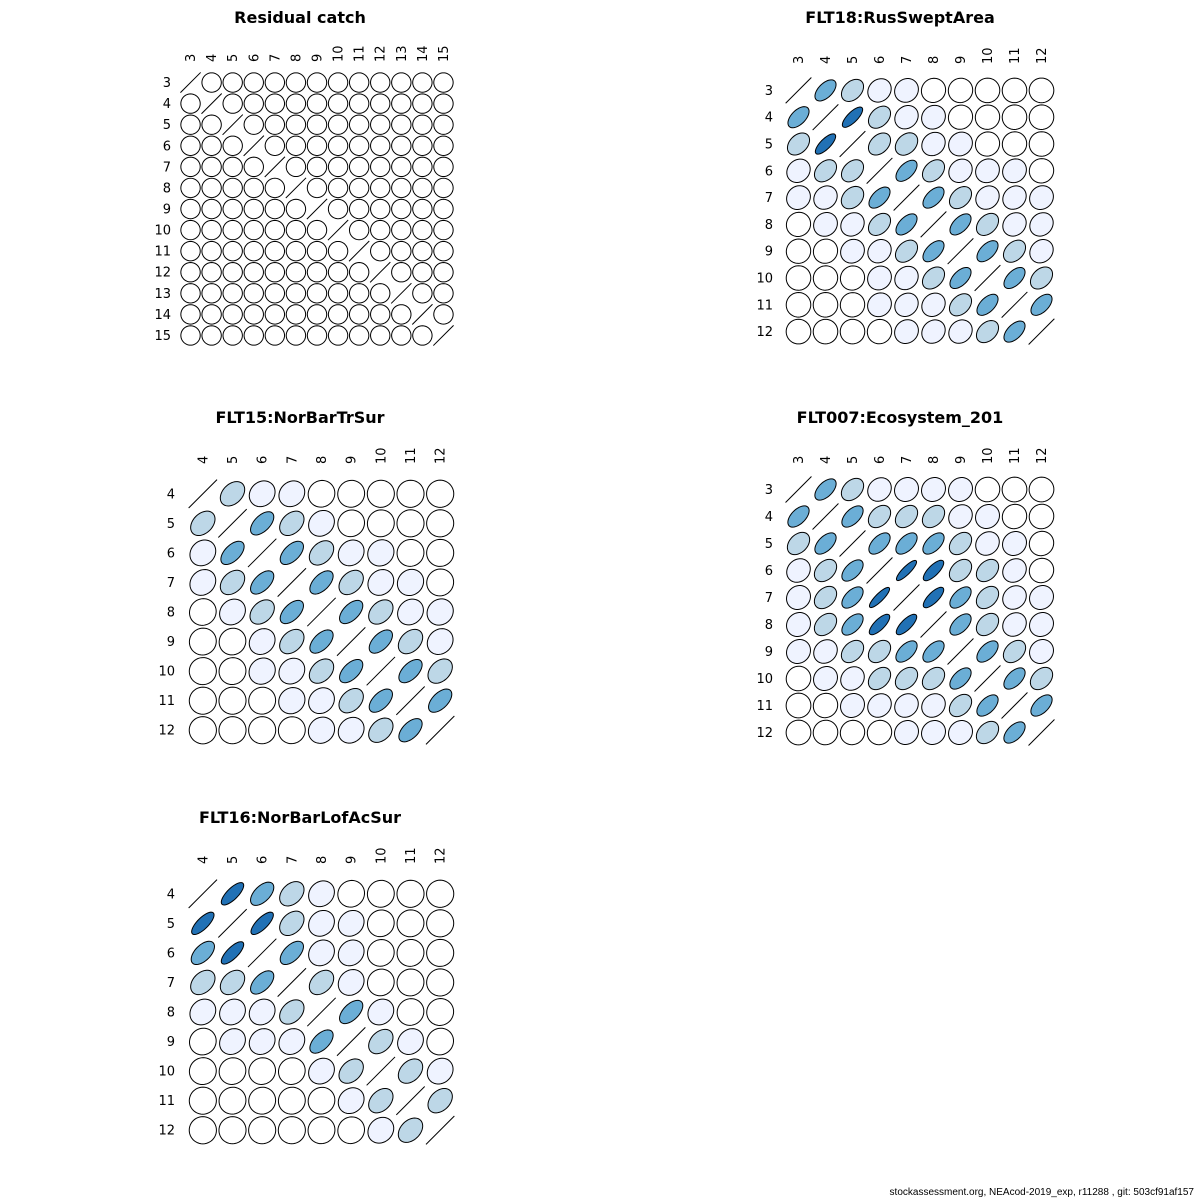  What do you see at coordinates (171, 983) in the screenshot?
I see `row-tick-label: 7` at bounding box center [171, 983].